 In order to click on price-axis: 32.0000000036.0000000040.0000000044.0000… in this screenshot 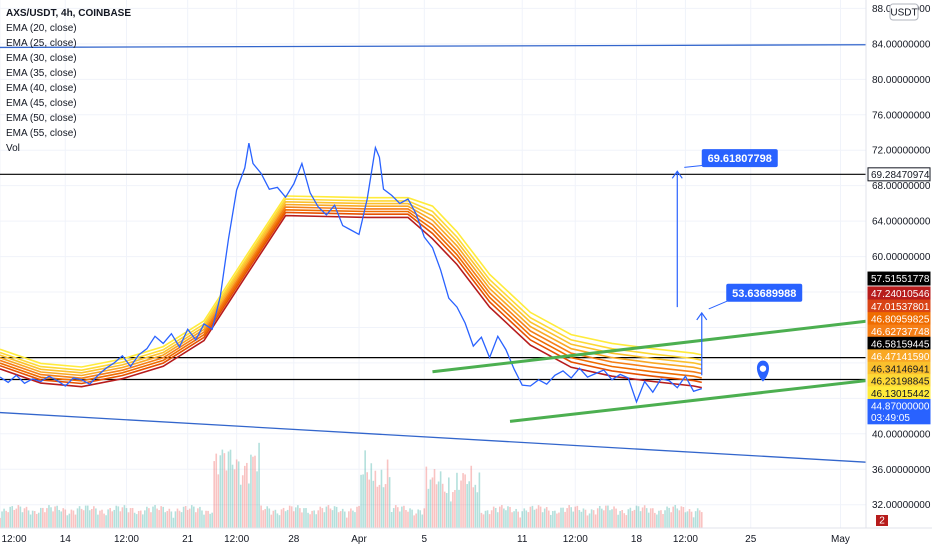, I will do `click(901, 257)`.